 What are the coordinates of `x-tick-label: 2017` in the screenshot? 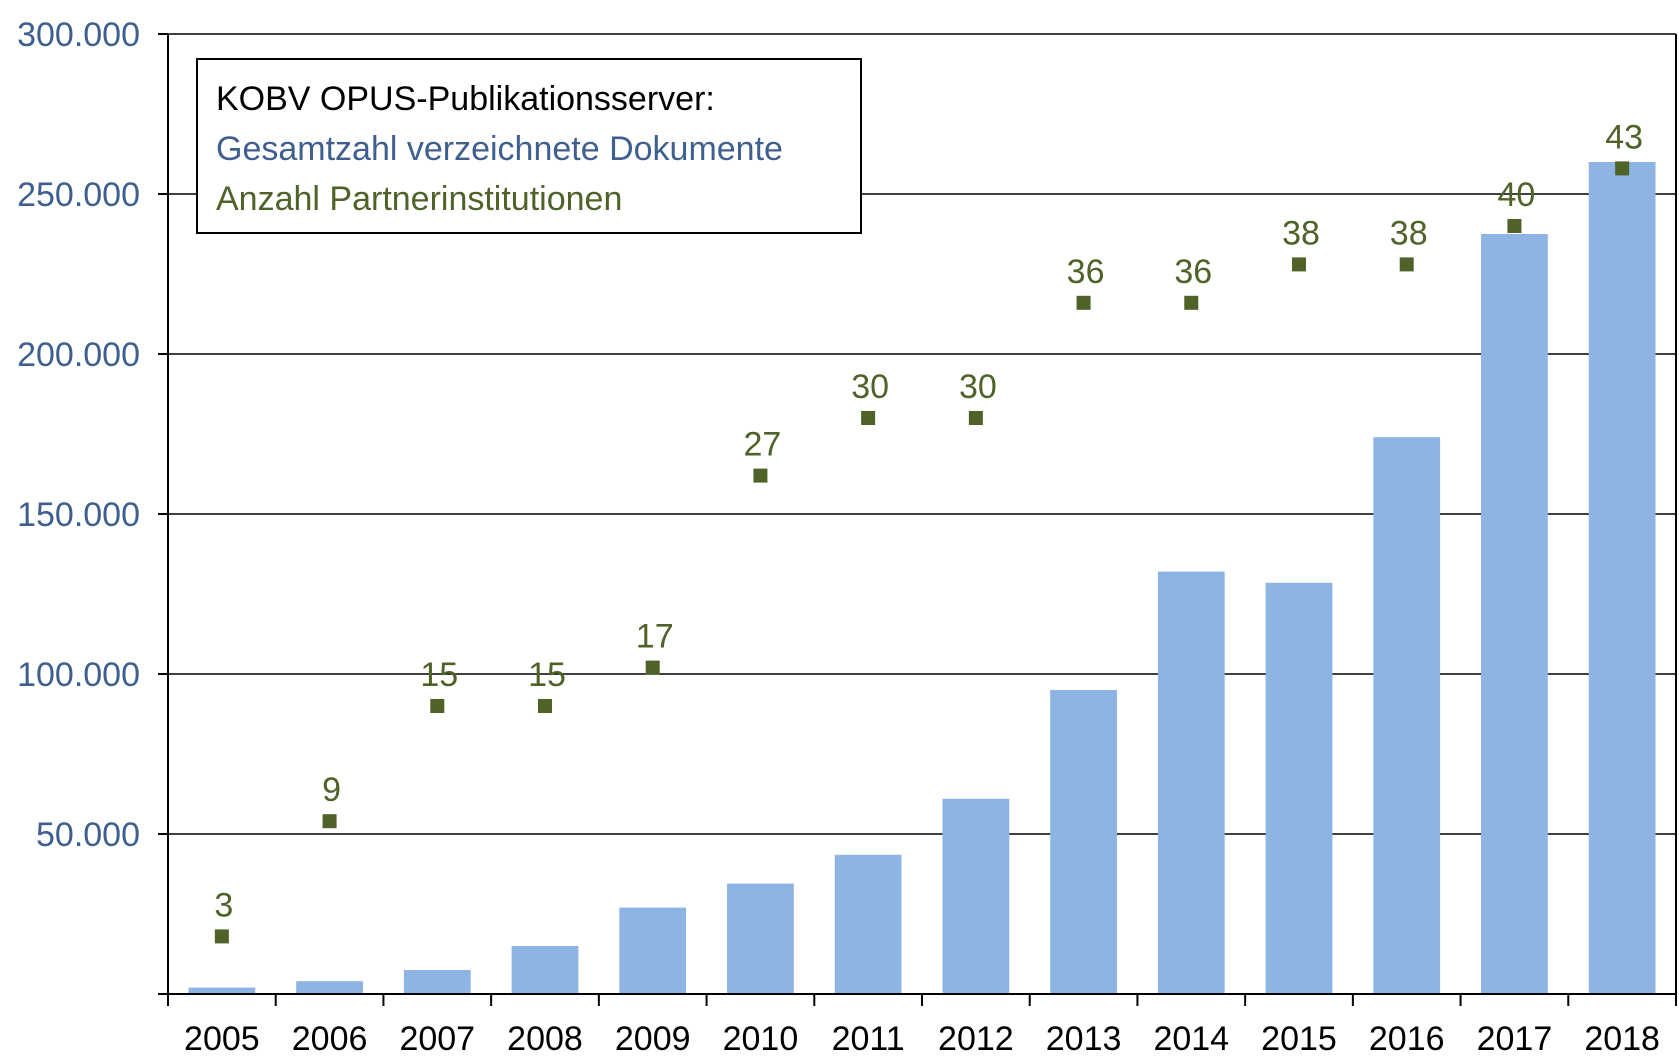 It's located at (1515, 1039).